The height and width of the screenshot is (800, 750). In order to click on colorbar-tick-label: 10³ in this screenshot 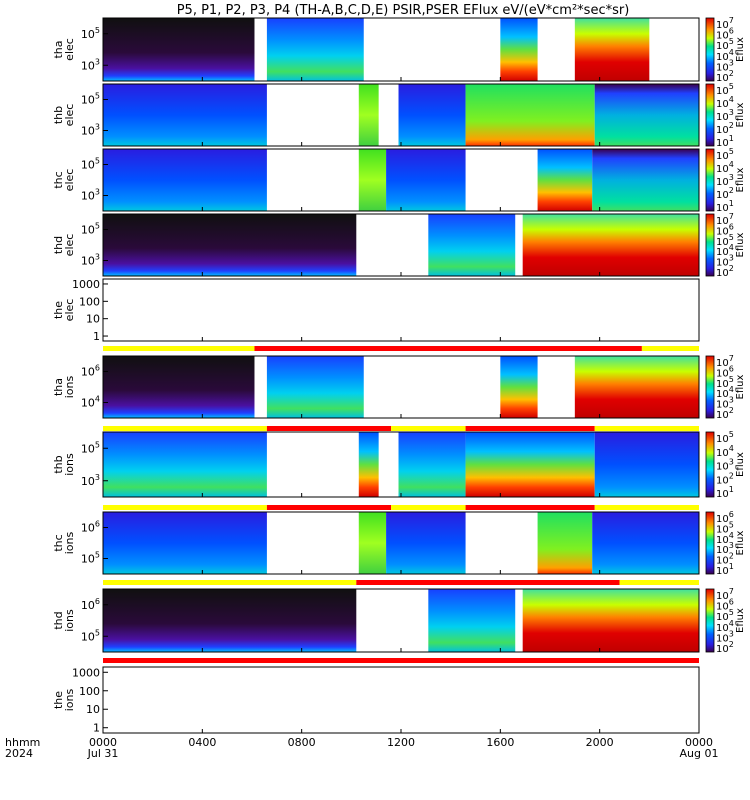, I will do `click(725, 465)`.